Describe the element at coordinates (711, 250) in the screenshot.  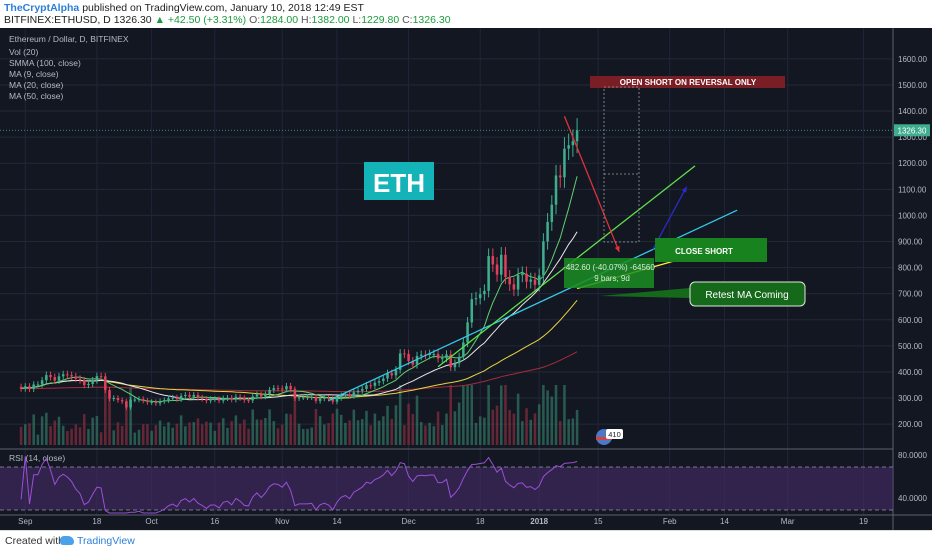
I see `close-short-box` at that location.